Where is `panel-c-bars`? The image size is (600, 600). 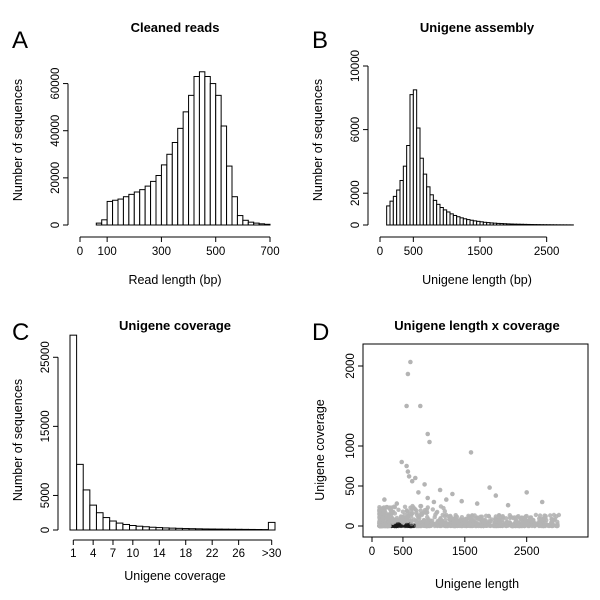
panel-c-bars is located at coordinates (172, 432).